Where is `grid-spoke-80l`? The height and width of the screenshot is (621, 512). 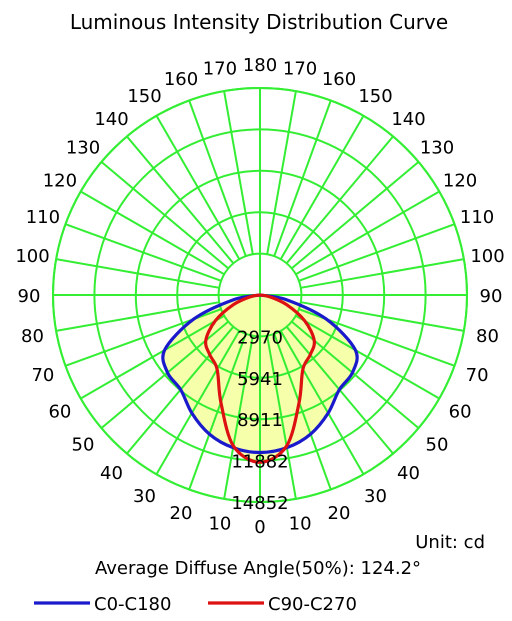 grid-spoke-80l is located at coordinates (137, 316).